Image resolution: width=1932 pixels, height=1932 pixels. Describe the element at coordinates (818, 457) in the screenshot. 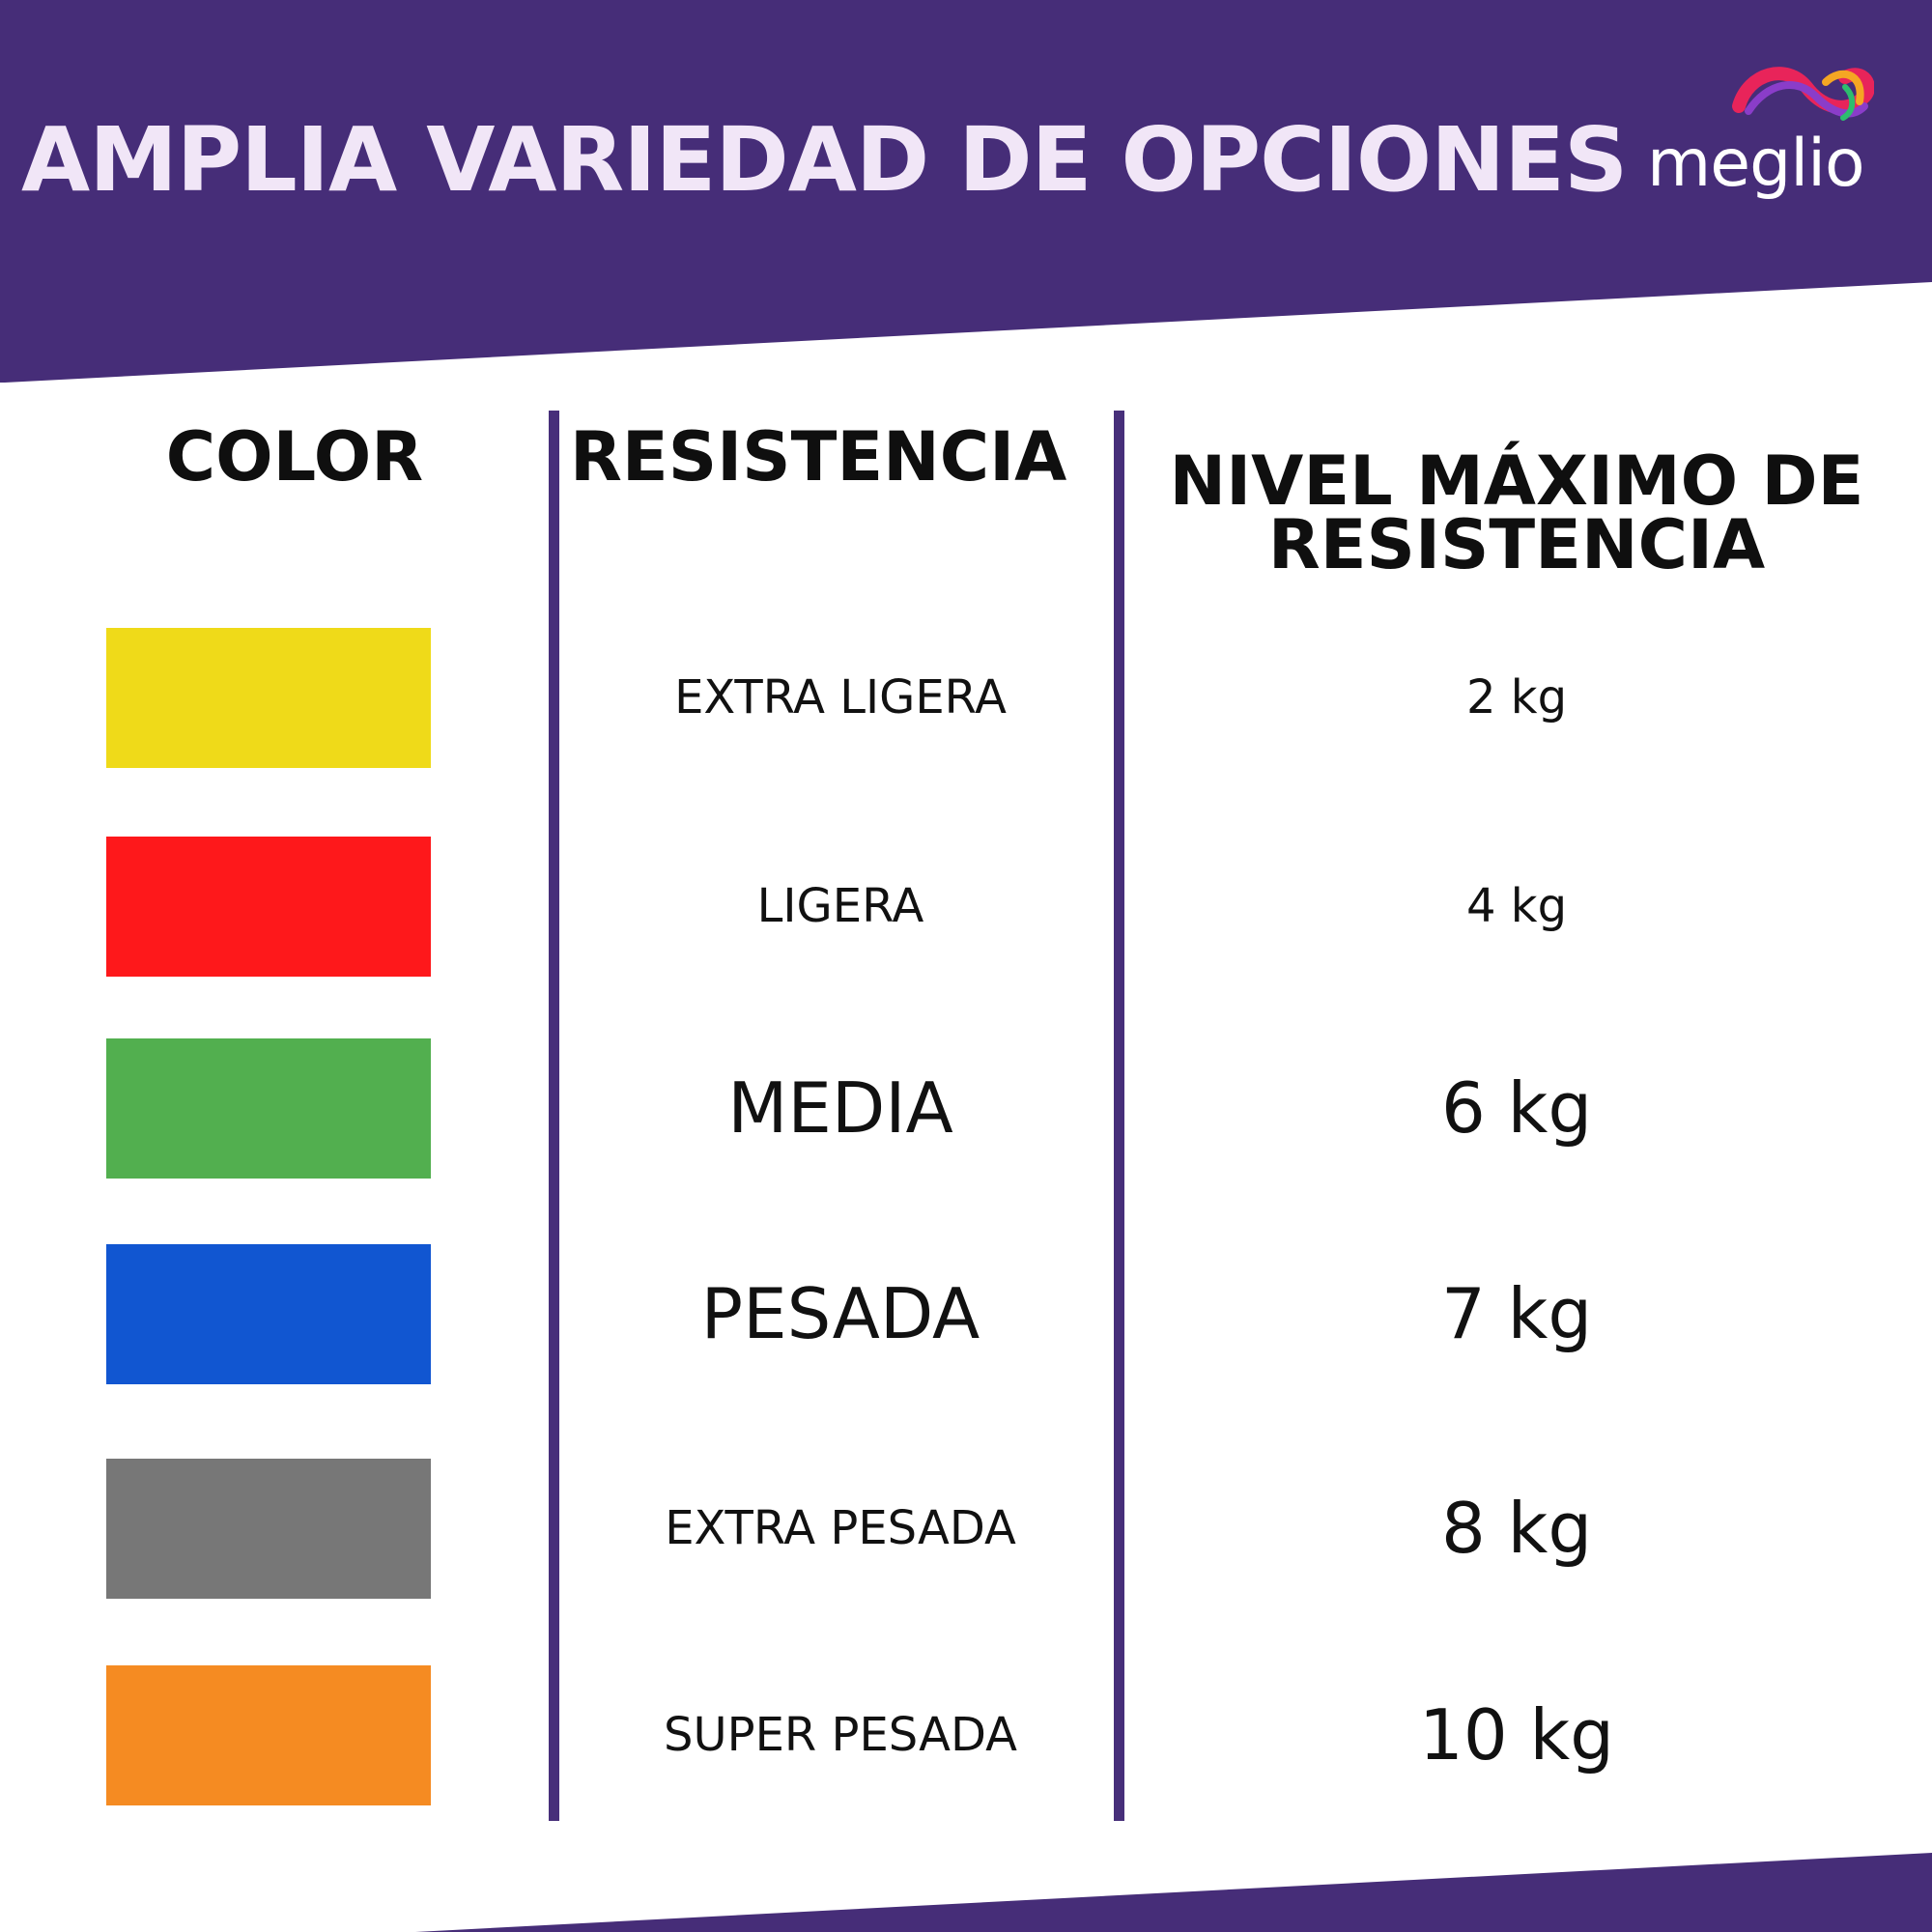

I see `header-resistance: RESISTENCIA` at that location.